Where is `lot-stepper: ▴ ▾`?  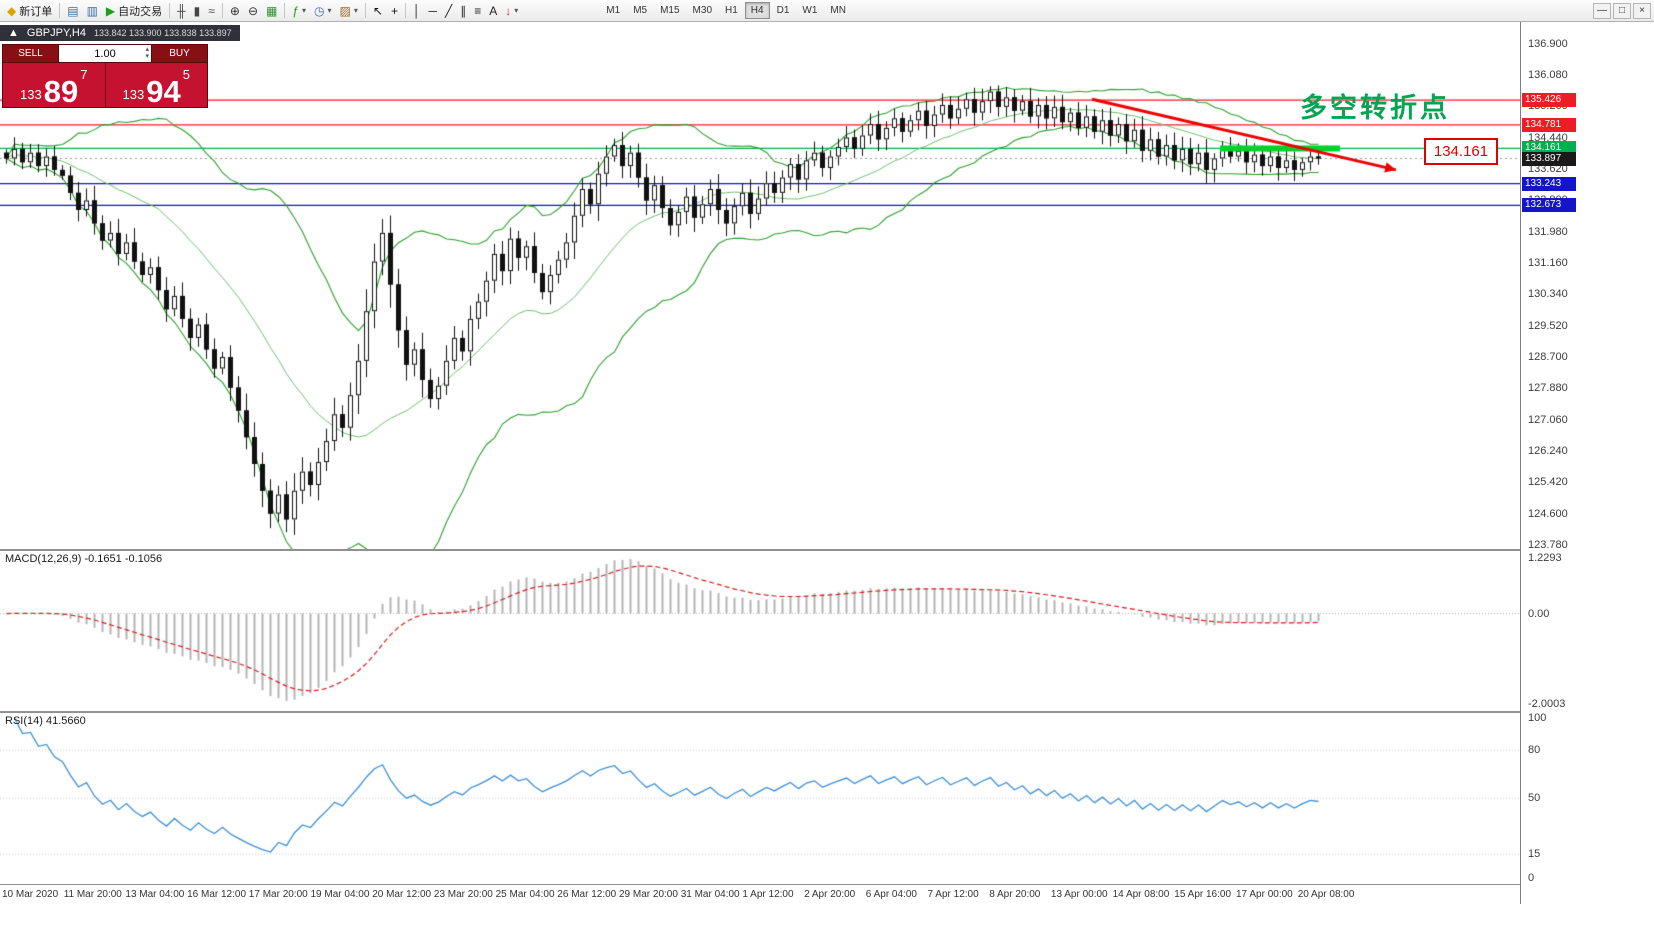 lot-stepper: ▴ ▾ is located at coordinates (147, 53).